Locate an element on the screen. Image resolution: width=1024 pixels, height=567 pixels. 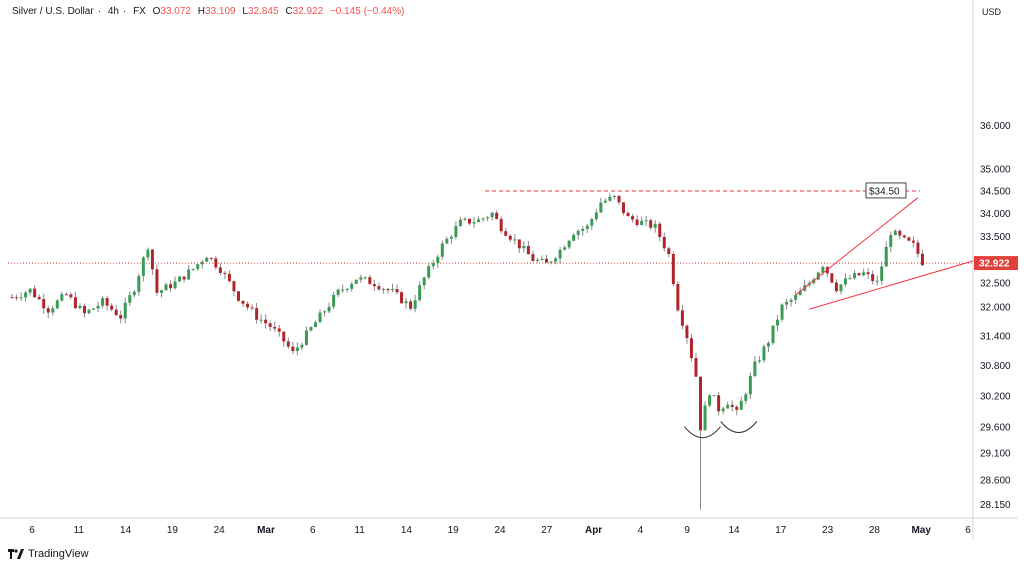
wedge-upper-line is located at coordinates (857, 246).